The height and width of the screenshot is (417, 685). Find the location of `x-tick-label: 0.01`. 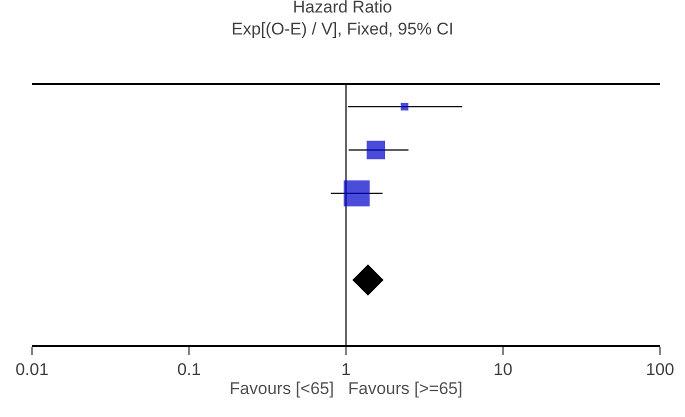

x-tick-label: 0.01 is located at coordinates (32, 370).